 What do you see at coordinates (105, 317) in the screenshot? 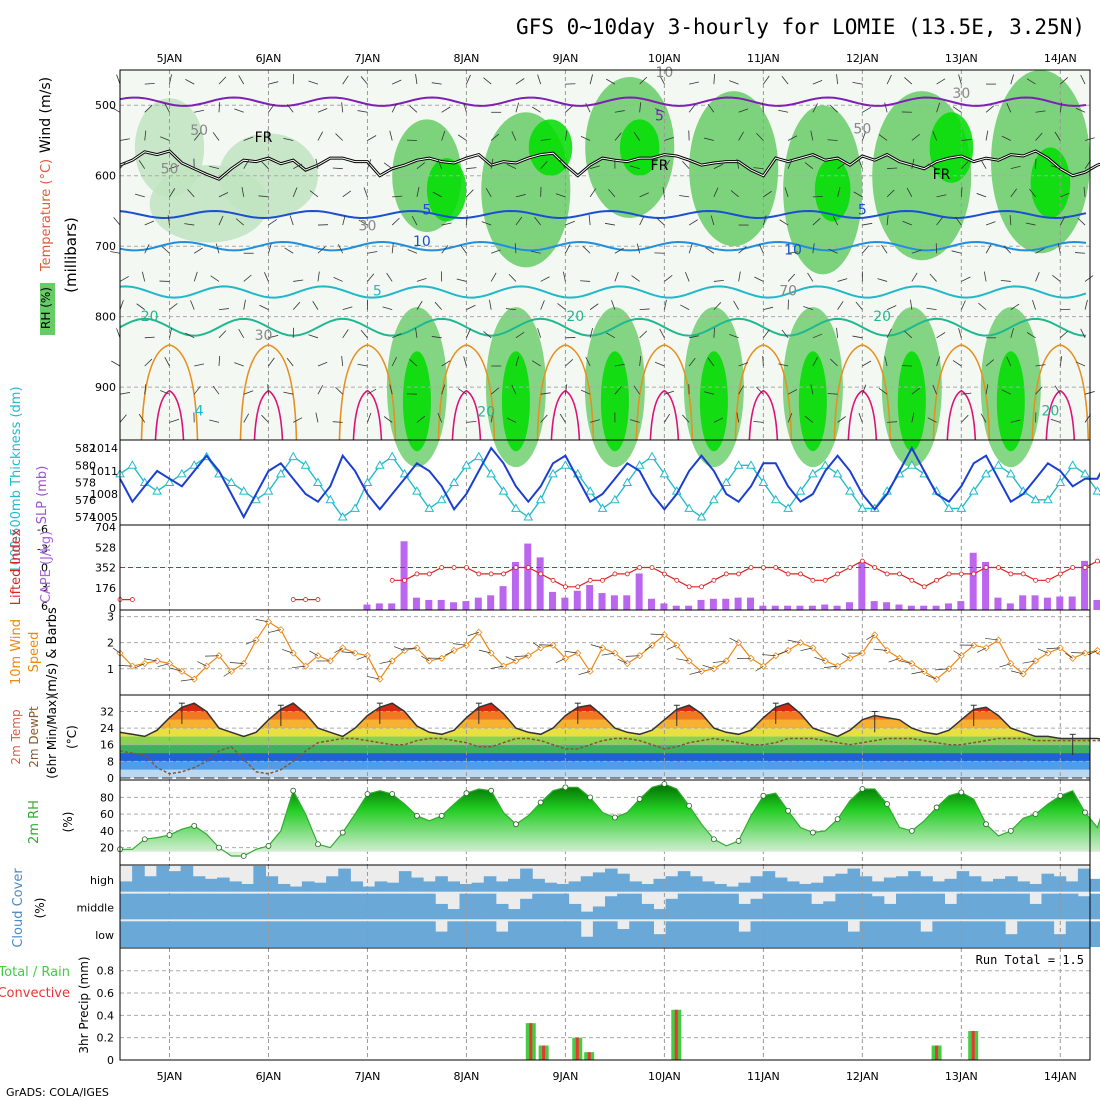
I see `pressure-tick: 800` at bounding box center [105, 317].